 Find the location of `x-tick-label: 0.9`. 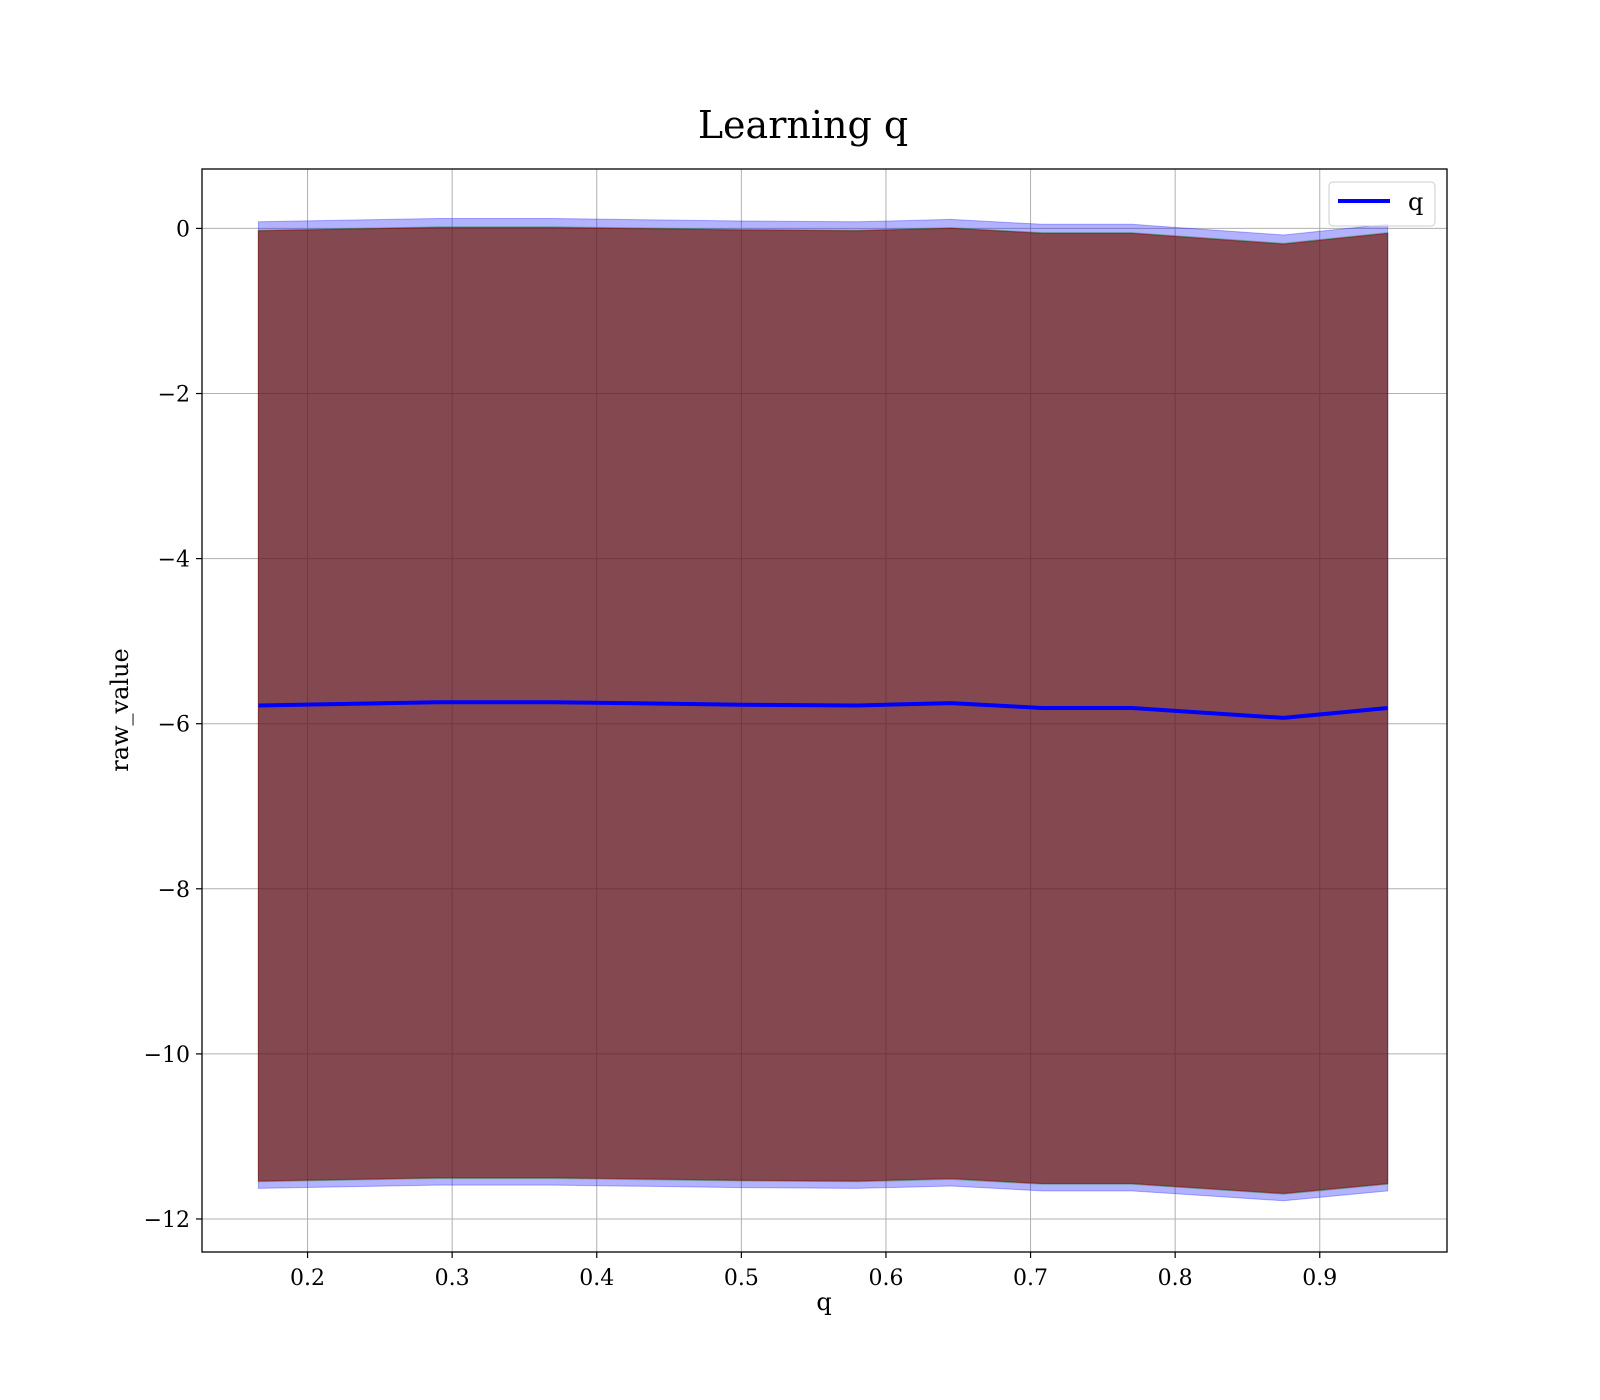

x-tick-label: 0.9 is located at coordinates (1319, 1278).